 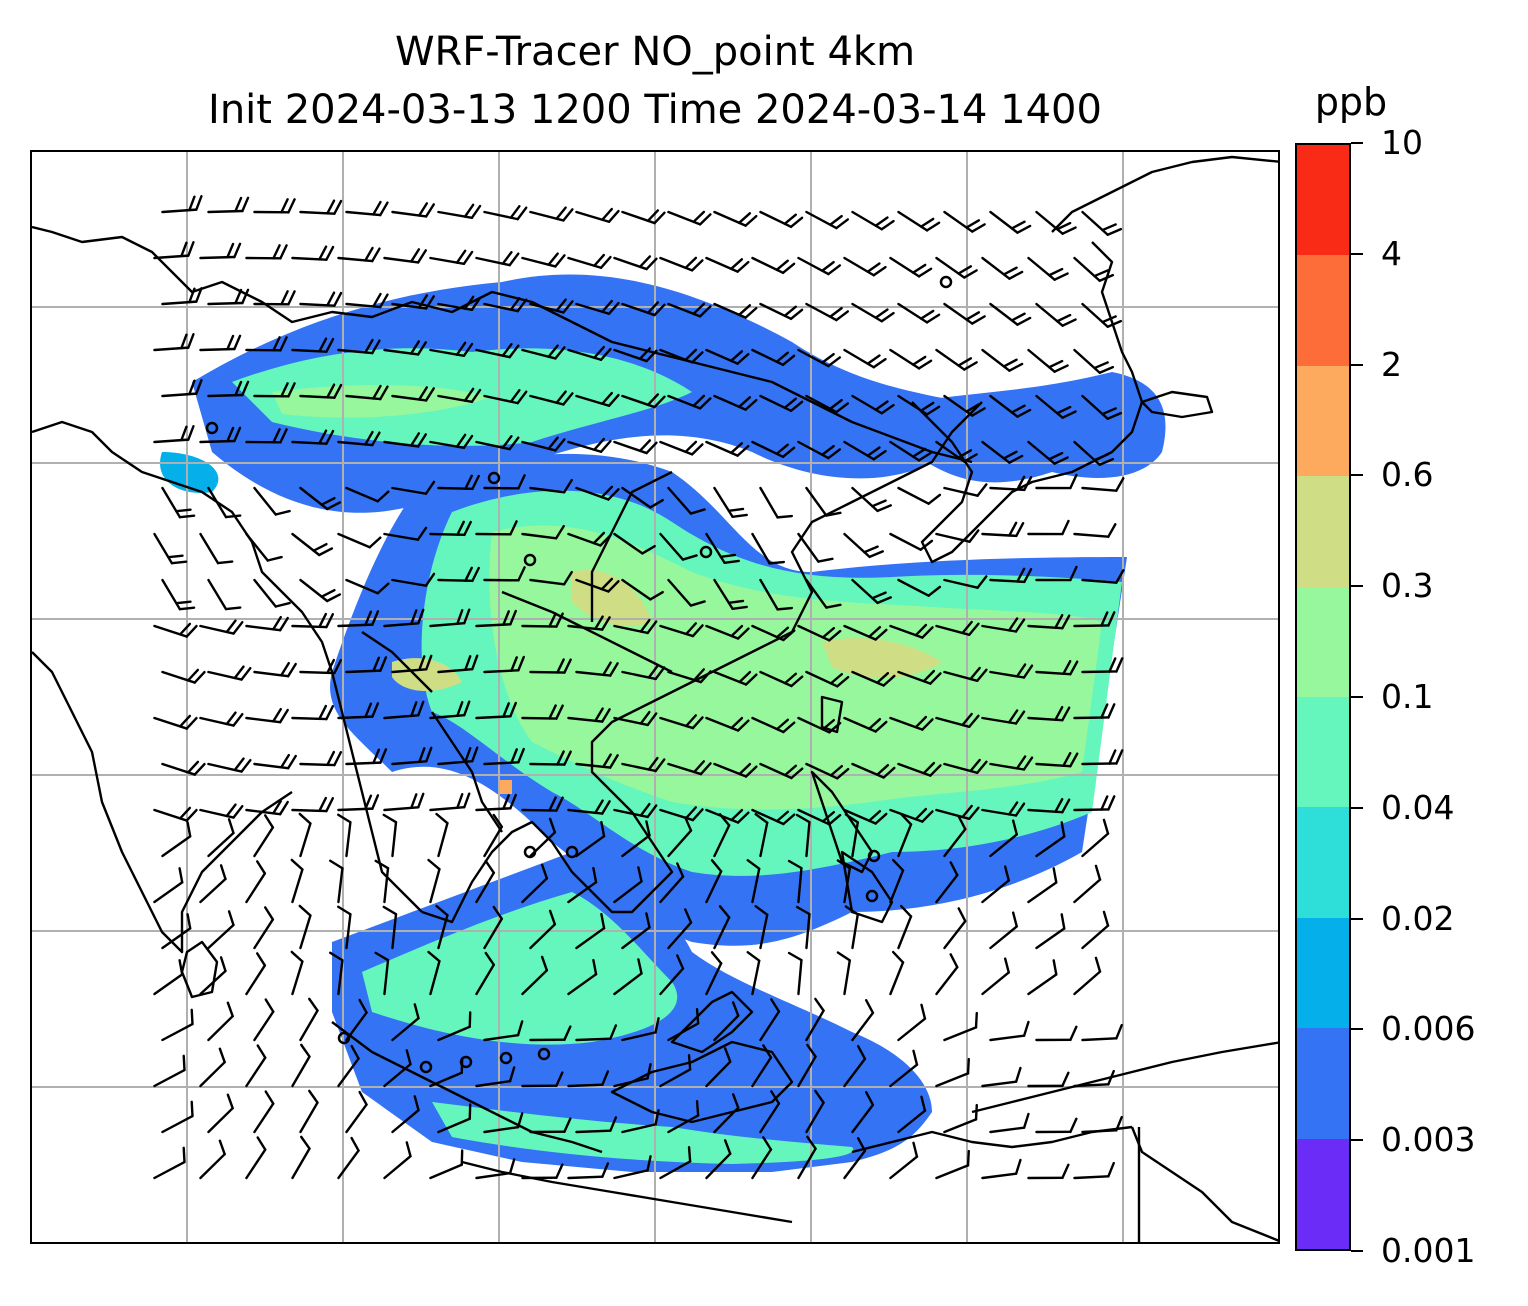 What do you see at coordinates (1407, 696) in the screenshot?
I see `colorbar-tick-label: 0.1` at bounding box center [1407, 696].